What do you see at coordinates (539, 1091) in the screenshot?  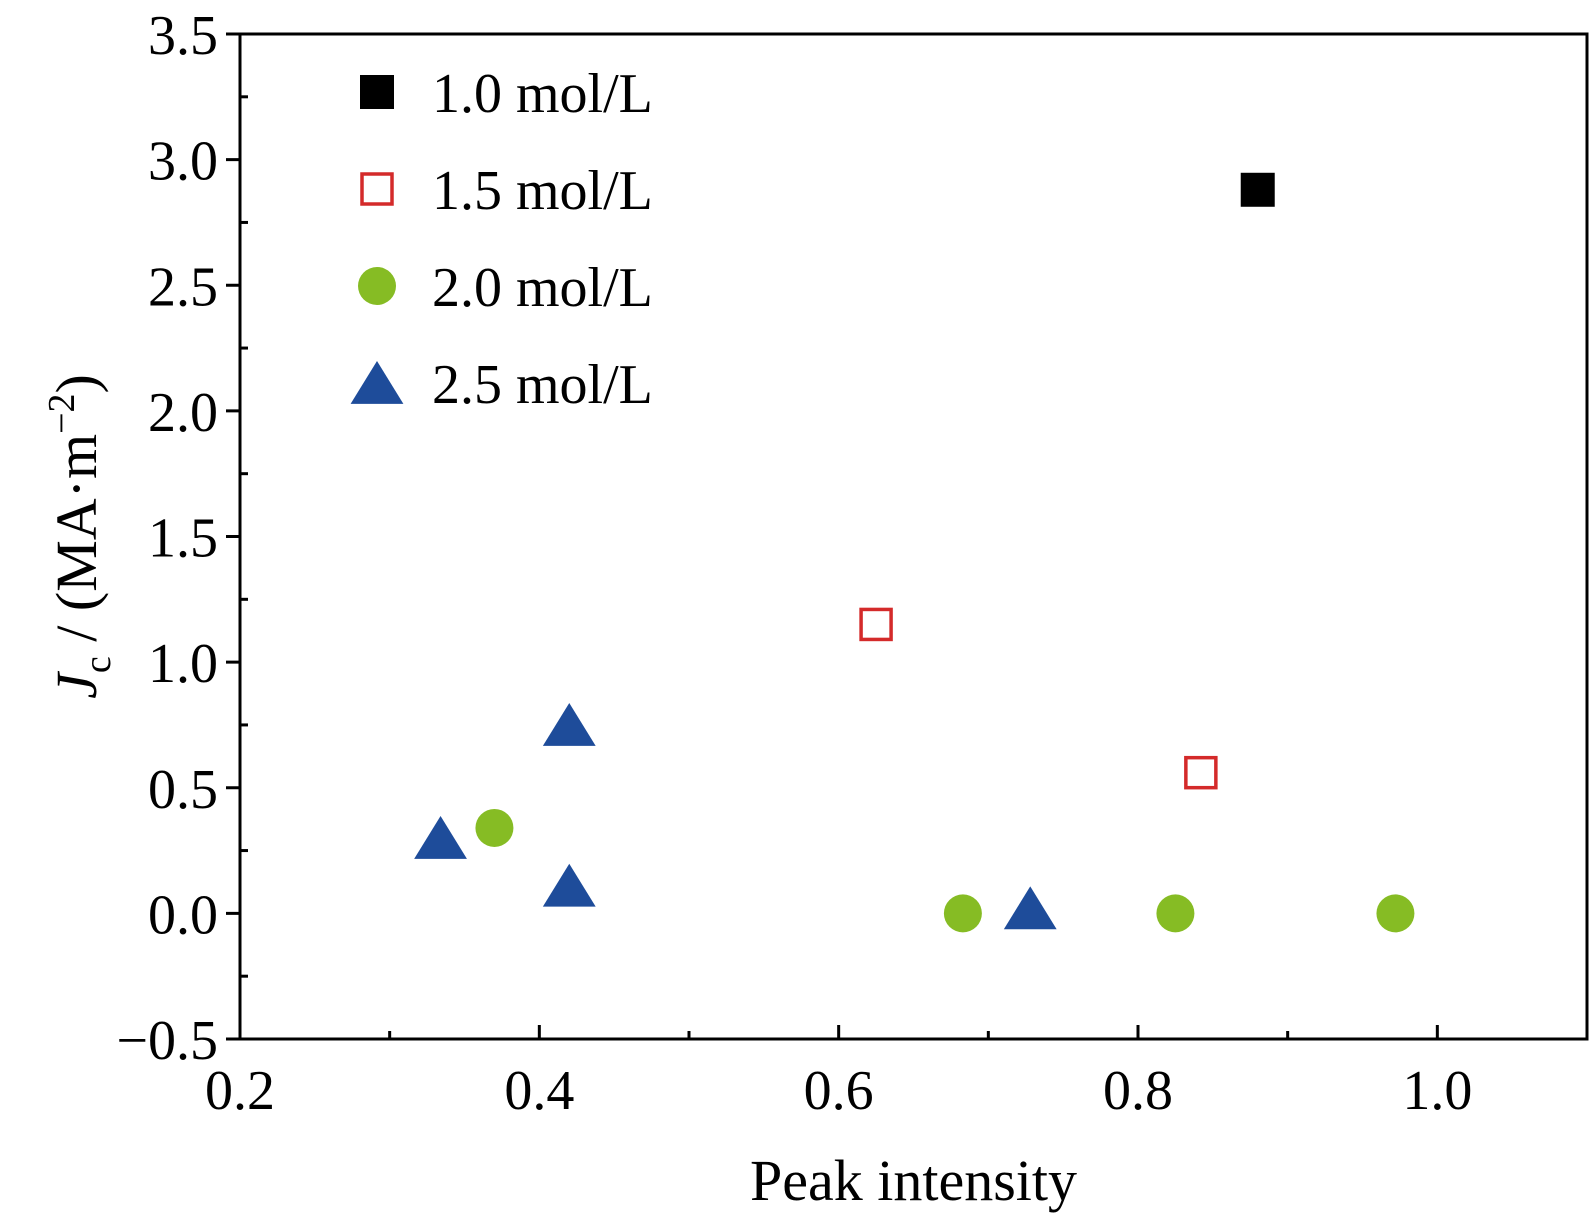 I see `x-tick-label: 0.4` at bounding box center [539, 1091].